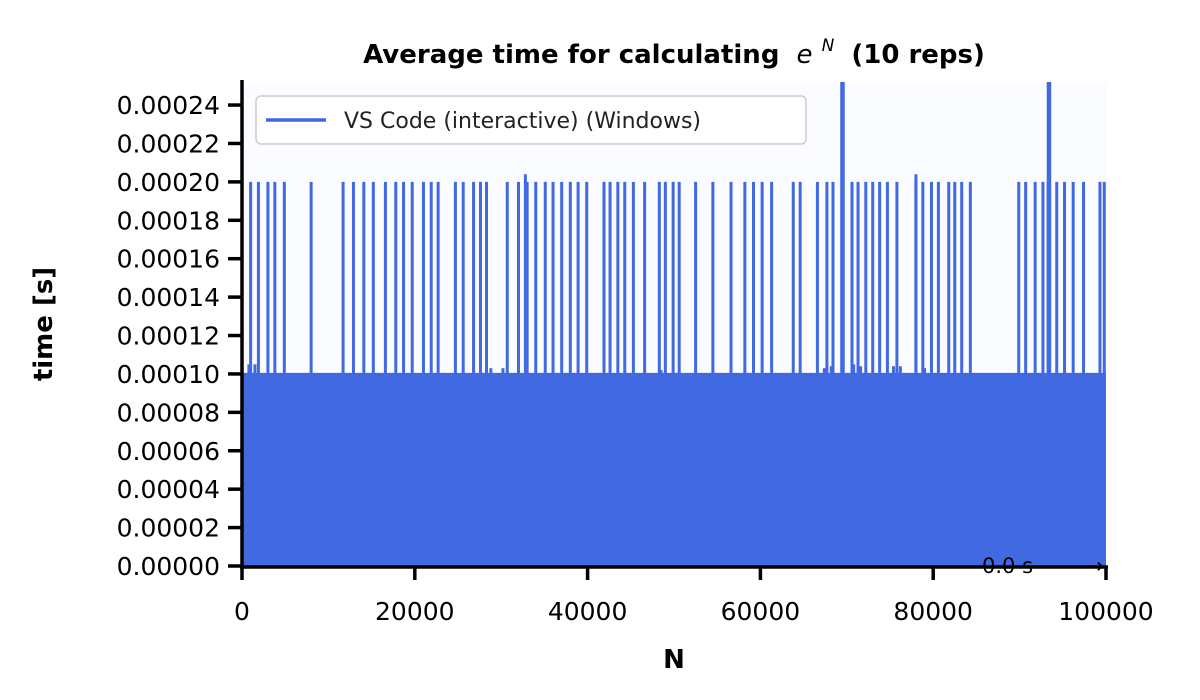 This screenshot has width=1200, height=700. I want to click on y-axis-label: time [s], so click(44, 324).